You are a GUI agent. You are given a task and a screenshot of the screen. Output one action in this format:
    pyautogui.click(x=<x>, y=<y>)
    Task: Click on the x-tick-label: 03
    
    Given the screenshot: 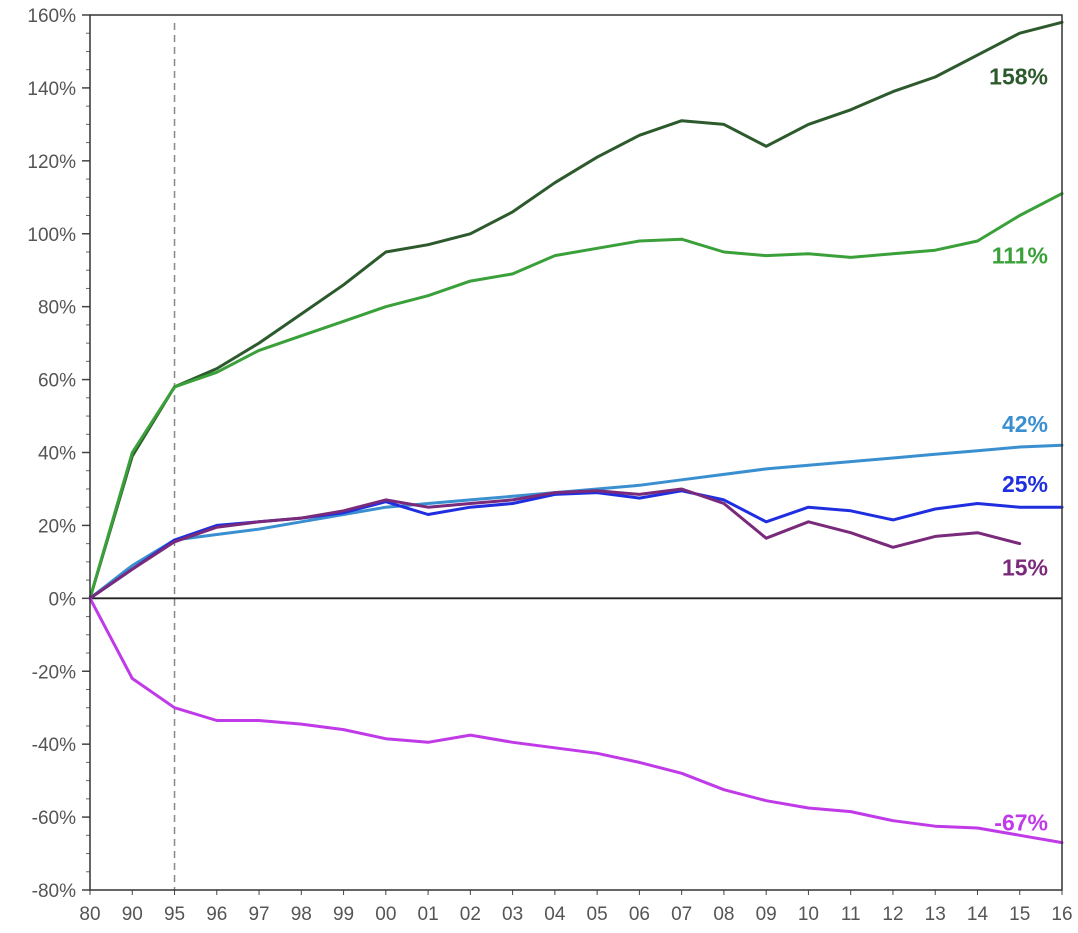 What is the action you would take?
    pyautogui.click(x=512, y=914)
    